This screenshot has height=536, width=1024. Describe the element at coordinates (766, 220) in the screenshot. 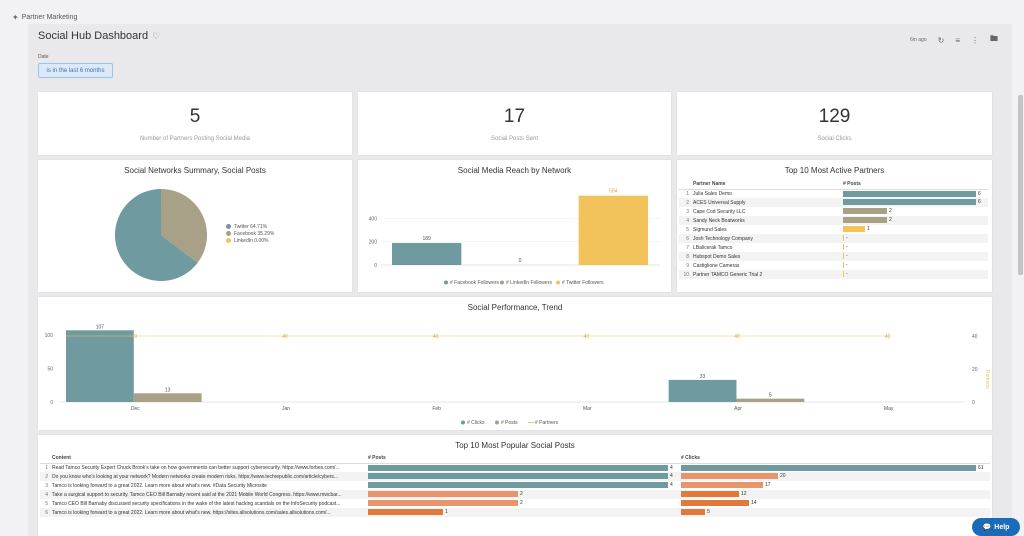

I see `partner-name: Sandy Neck Boatworks` at that location.